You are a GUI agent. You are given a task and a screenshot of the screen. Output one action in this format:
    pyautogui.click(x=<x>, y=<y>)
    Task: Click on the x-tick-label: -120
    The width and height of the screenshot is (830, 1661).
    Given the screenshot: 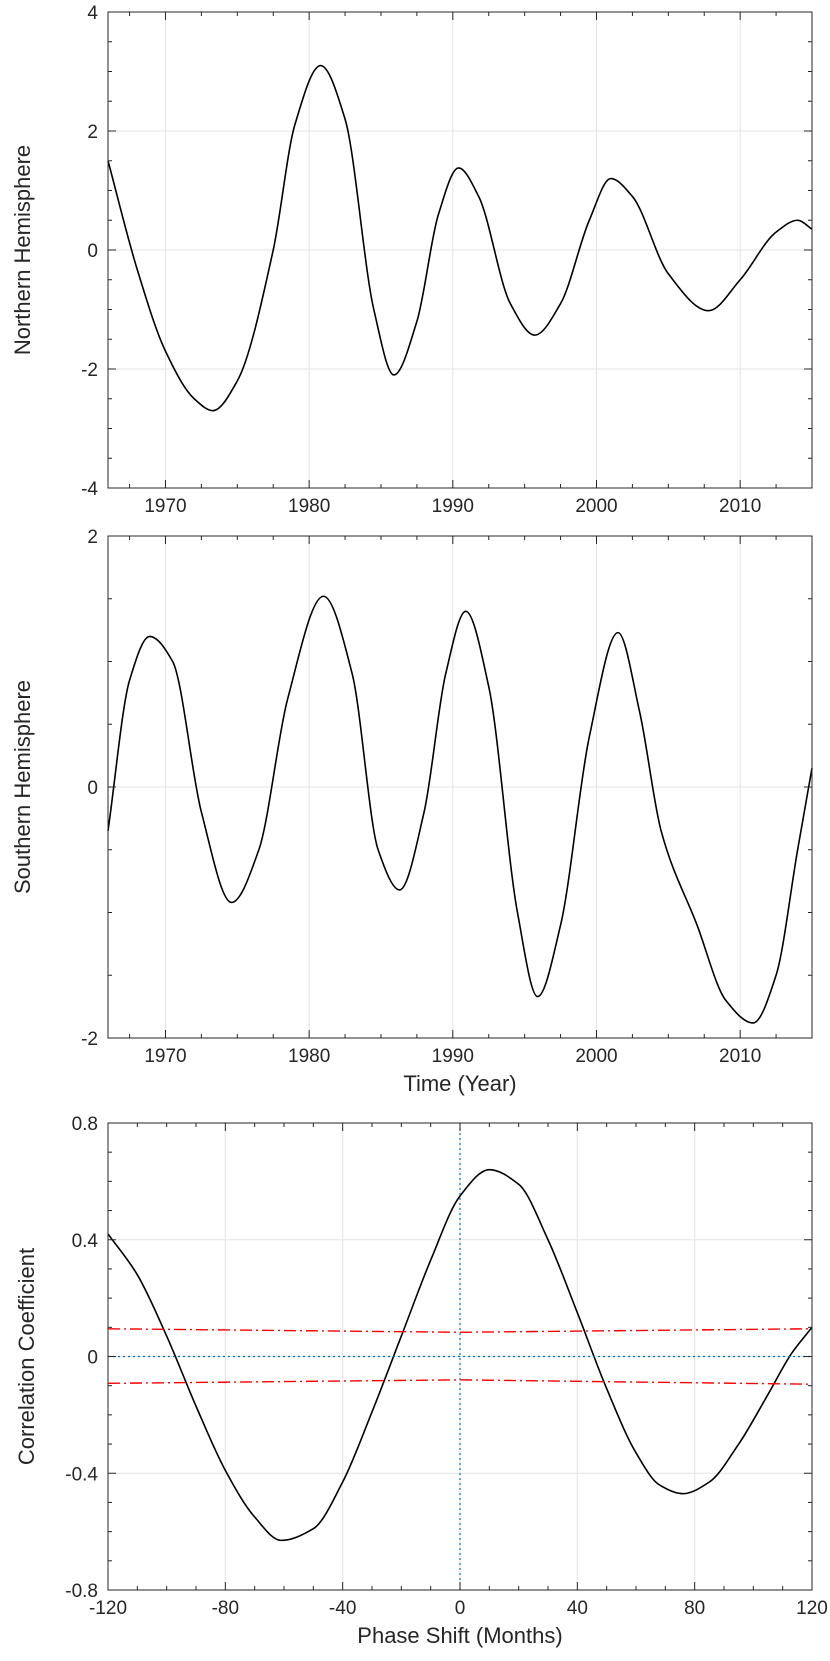 What is the action you would take?
    pyautogui.click(x=108, y=1608)
    